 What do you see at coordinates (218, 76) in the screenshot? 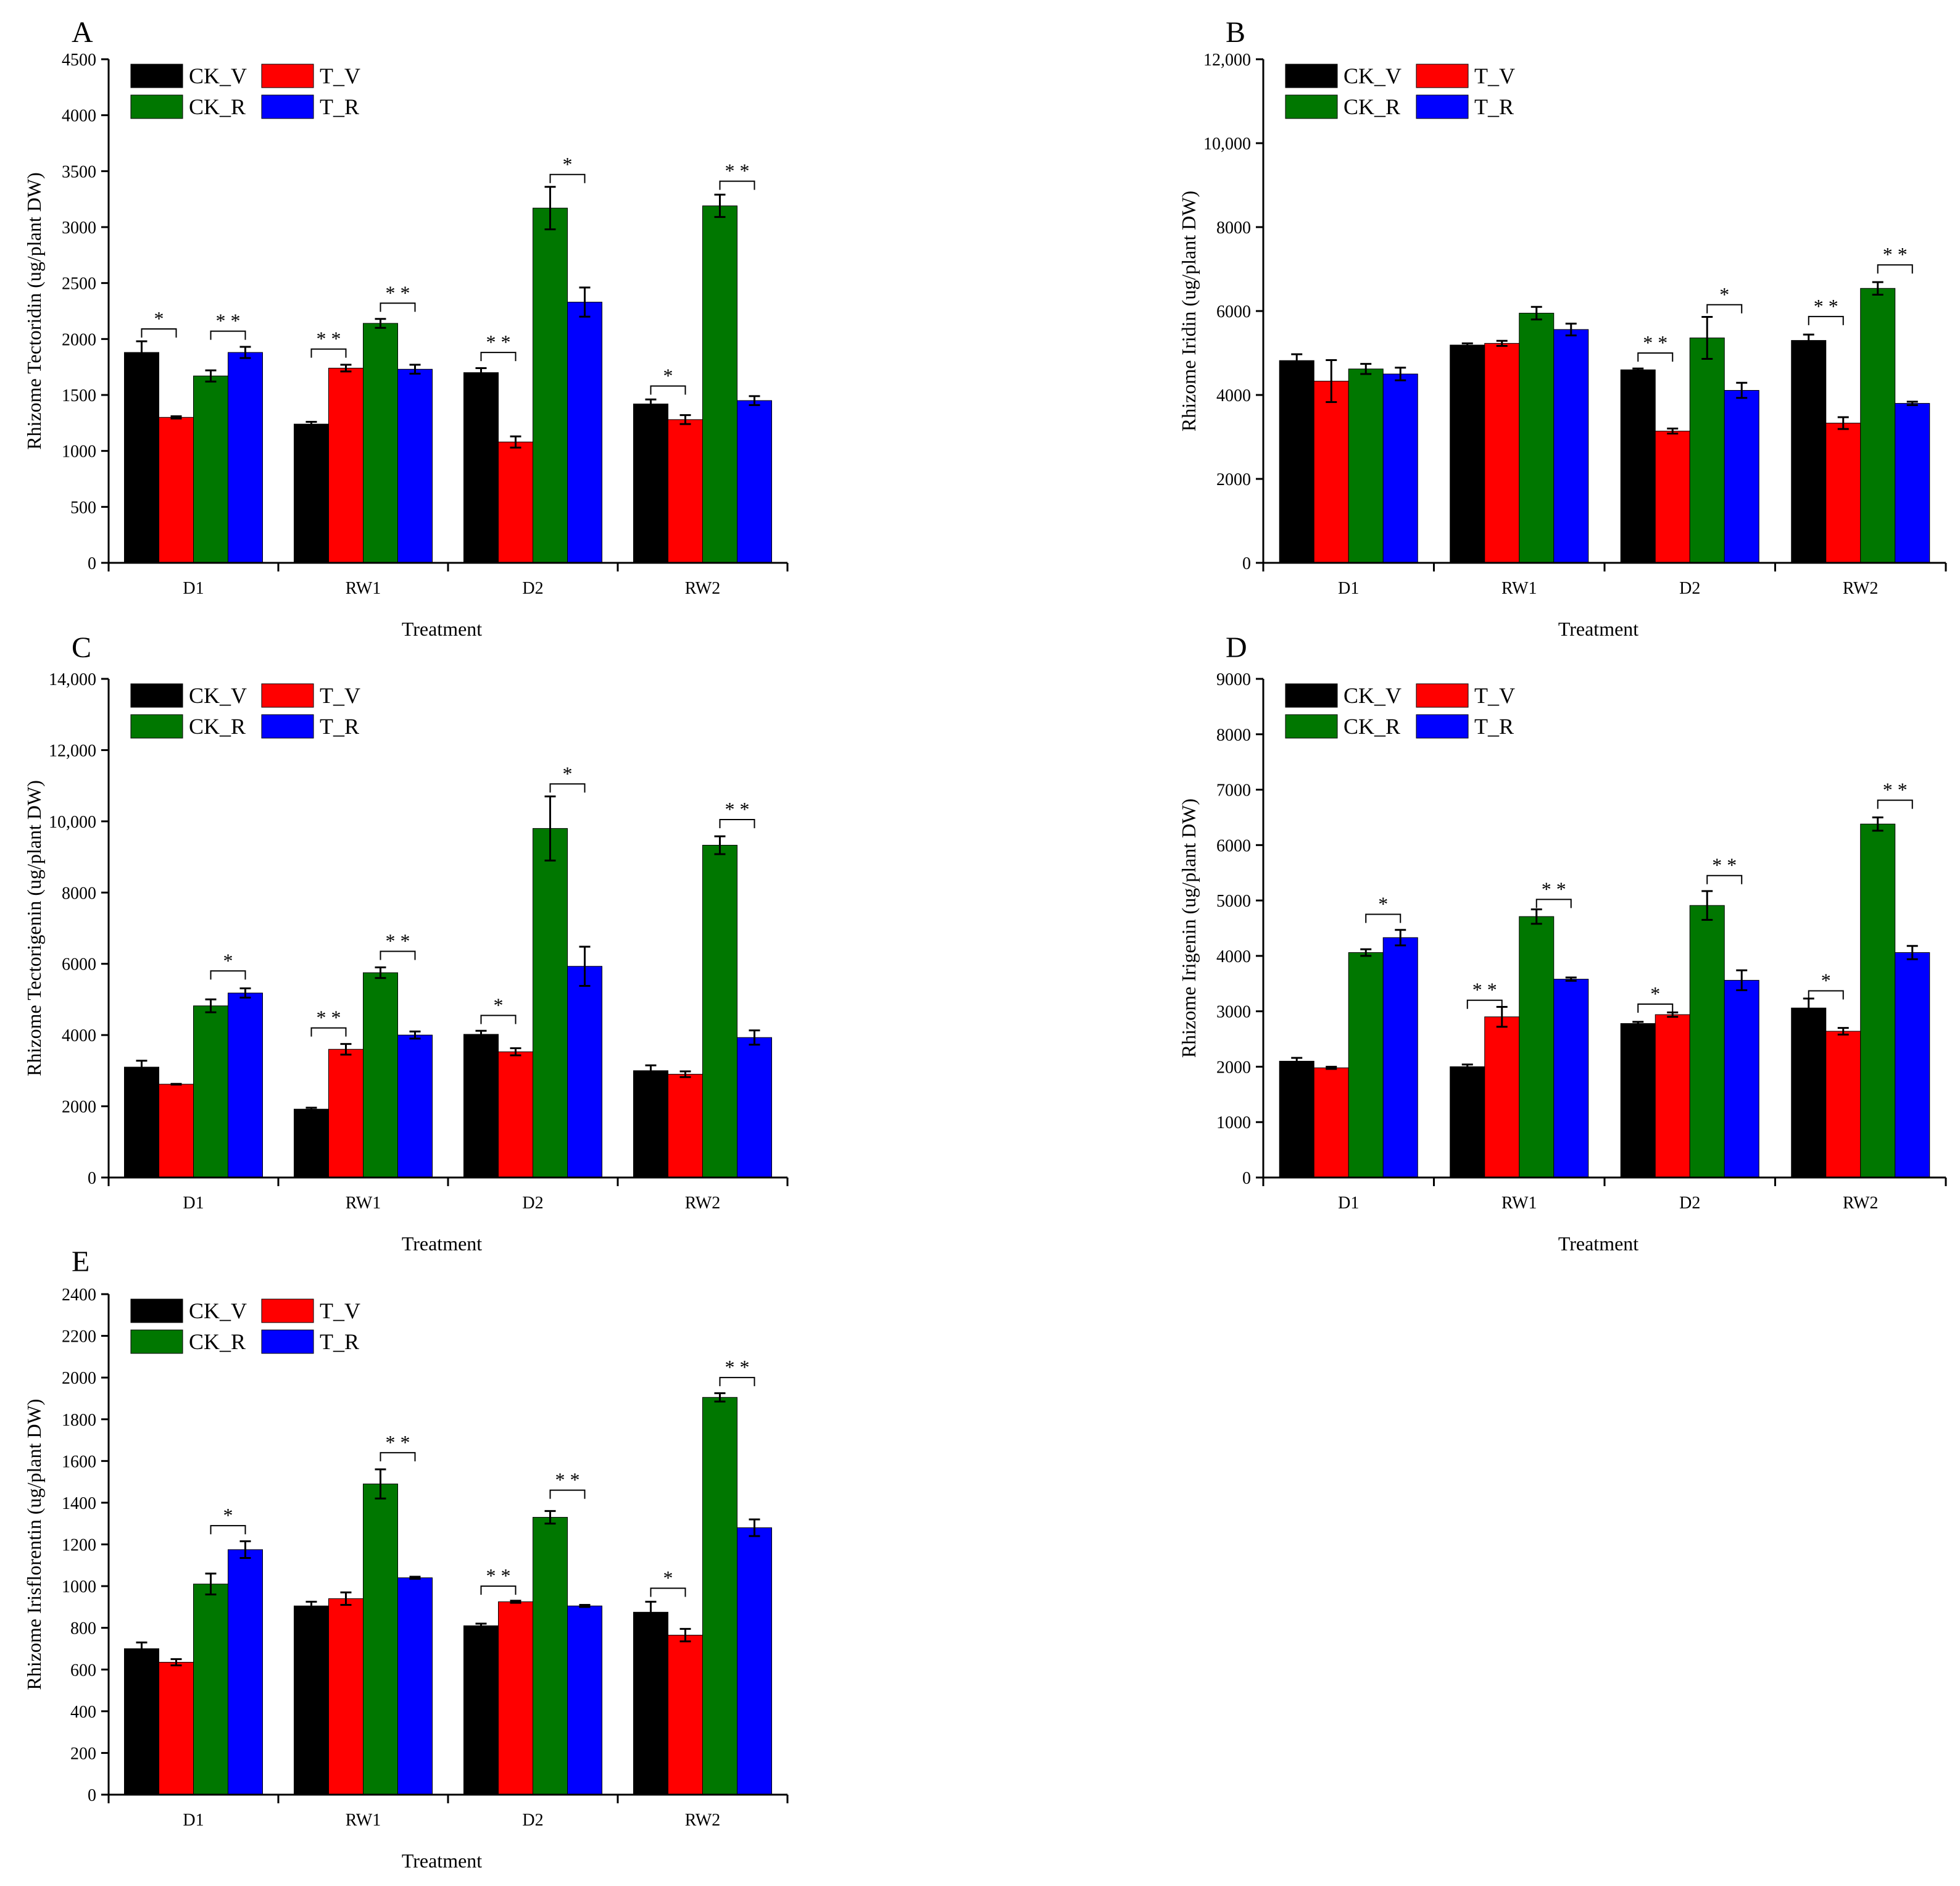
I see `legend-label-ck-v: CK_V` at bounding box center [218, 76].